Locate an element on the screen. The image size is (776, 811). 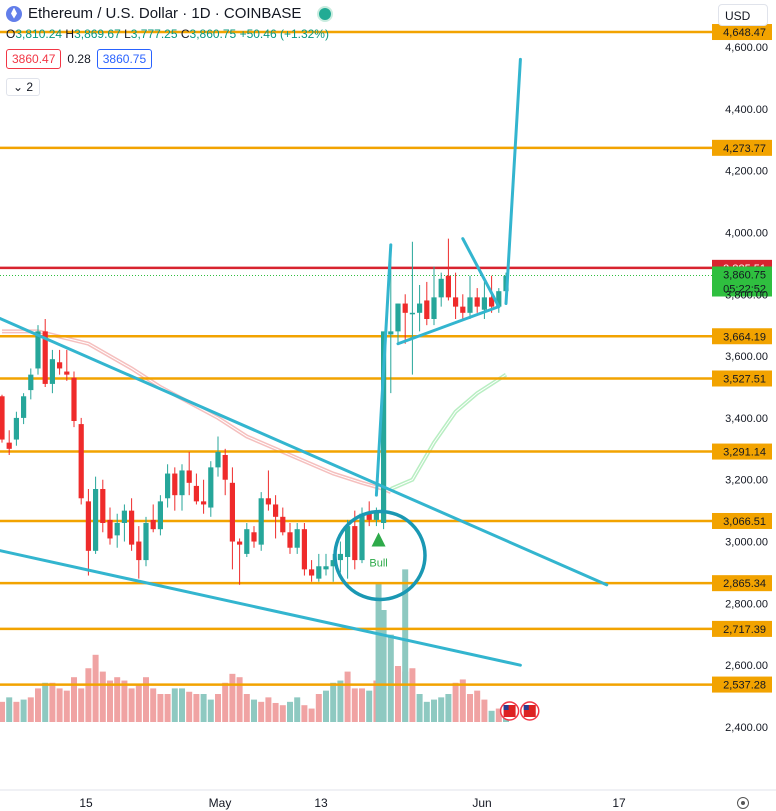
level-label: 4,273.77 is located at coordinates (744, 149).